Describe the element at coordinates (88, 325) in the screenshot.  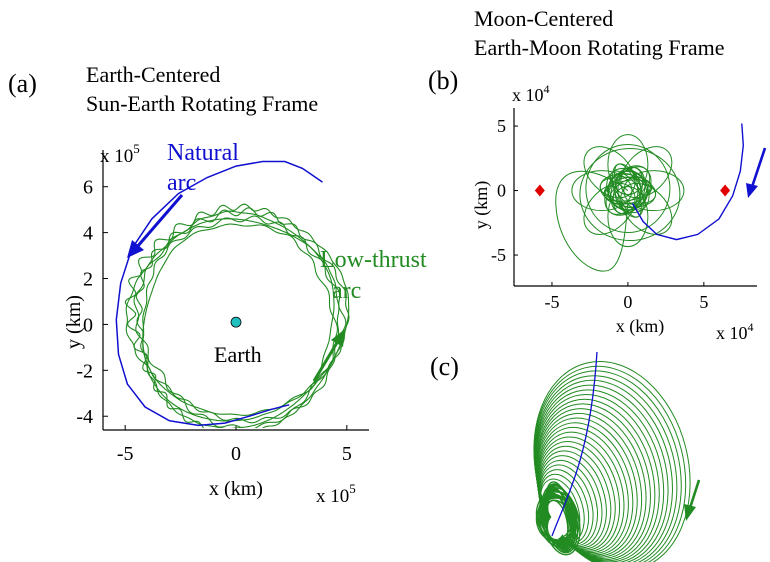
I see `panel-a-y-tick-label: 0` at that location.